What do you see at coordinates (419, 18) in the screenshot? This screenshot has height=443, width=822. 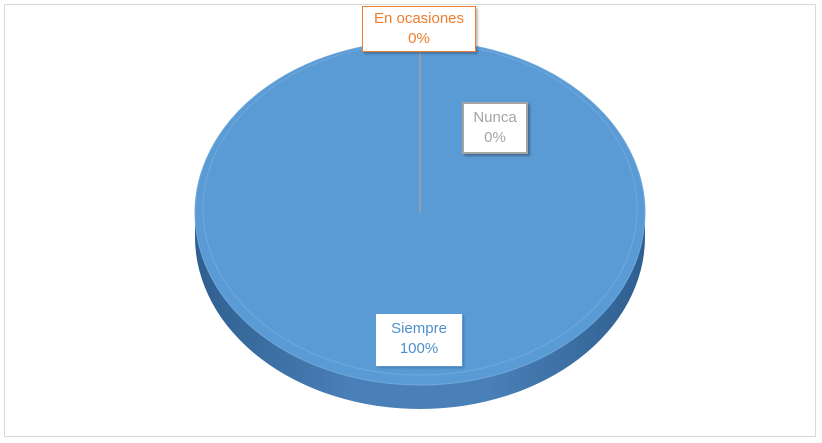 I see `data-label-en-ocasiones-name: En ocasiones` at bounding box center [419, 18].